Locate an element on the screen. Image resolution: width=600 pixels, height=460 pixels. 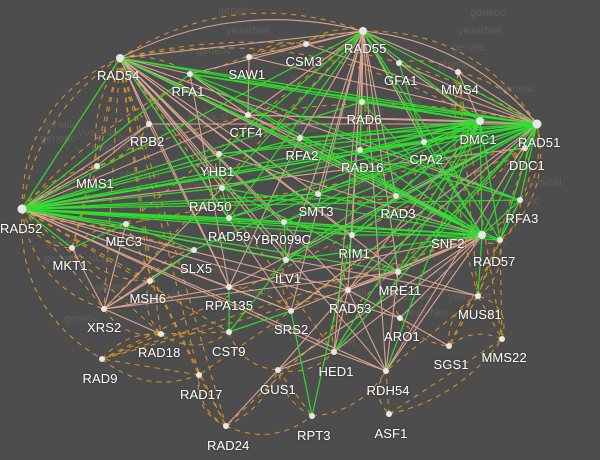
graph-node-rad9 is located at coordinates (102, 359).